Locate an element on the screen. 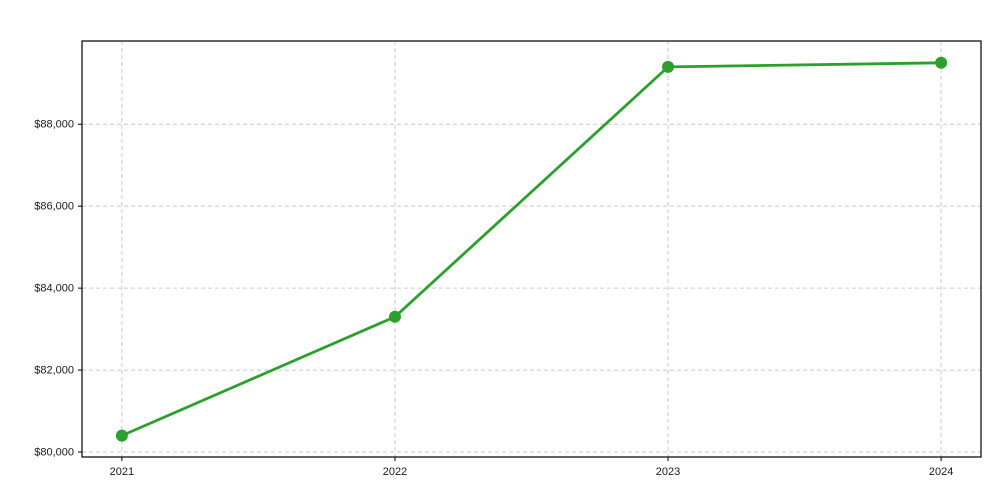  y-tick-label: $86,000 is located at coordinates (54, 207).